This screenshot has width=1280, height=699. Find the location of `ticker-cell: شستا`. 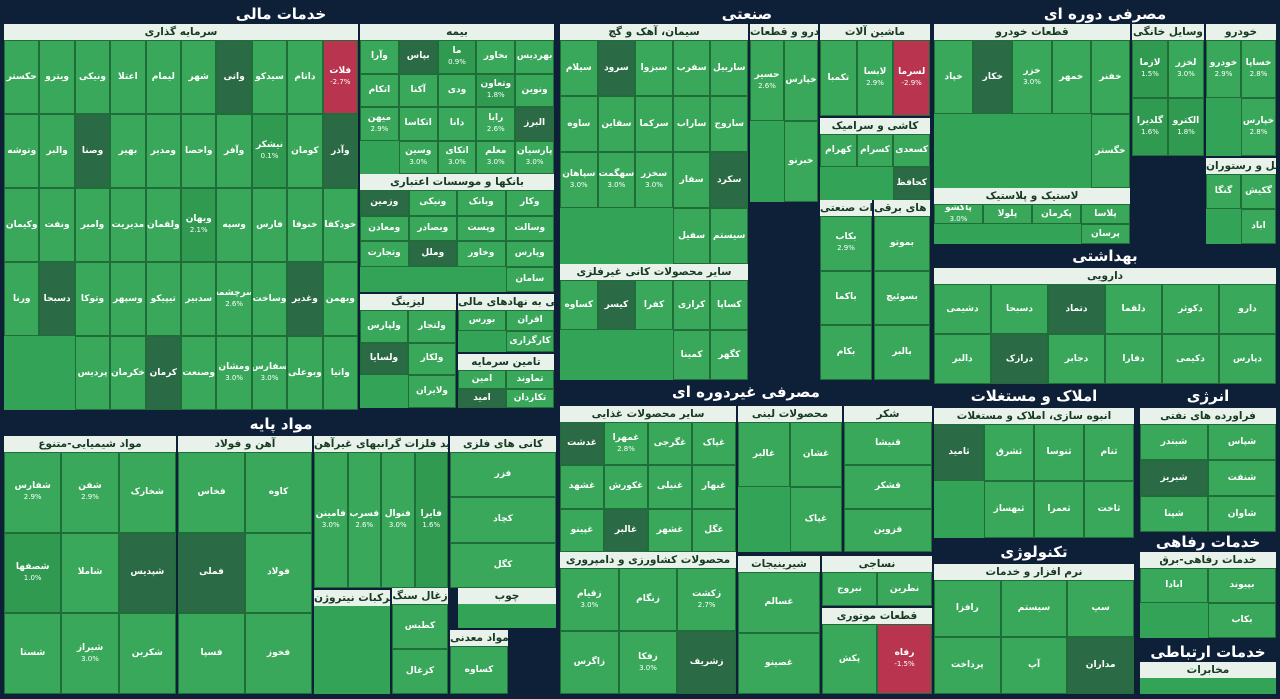

ticker-cell: شستا is located at coordinates (33, 653).